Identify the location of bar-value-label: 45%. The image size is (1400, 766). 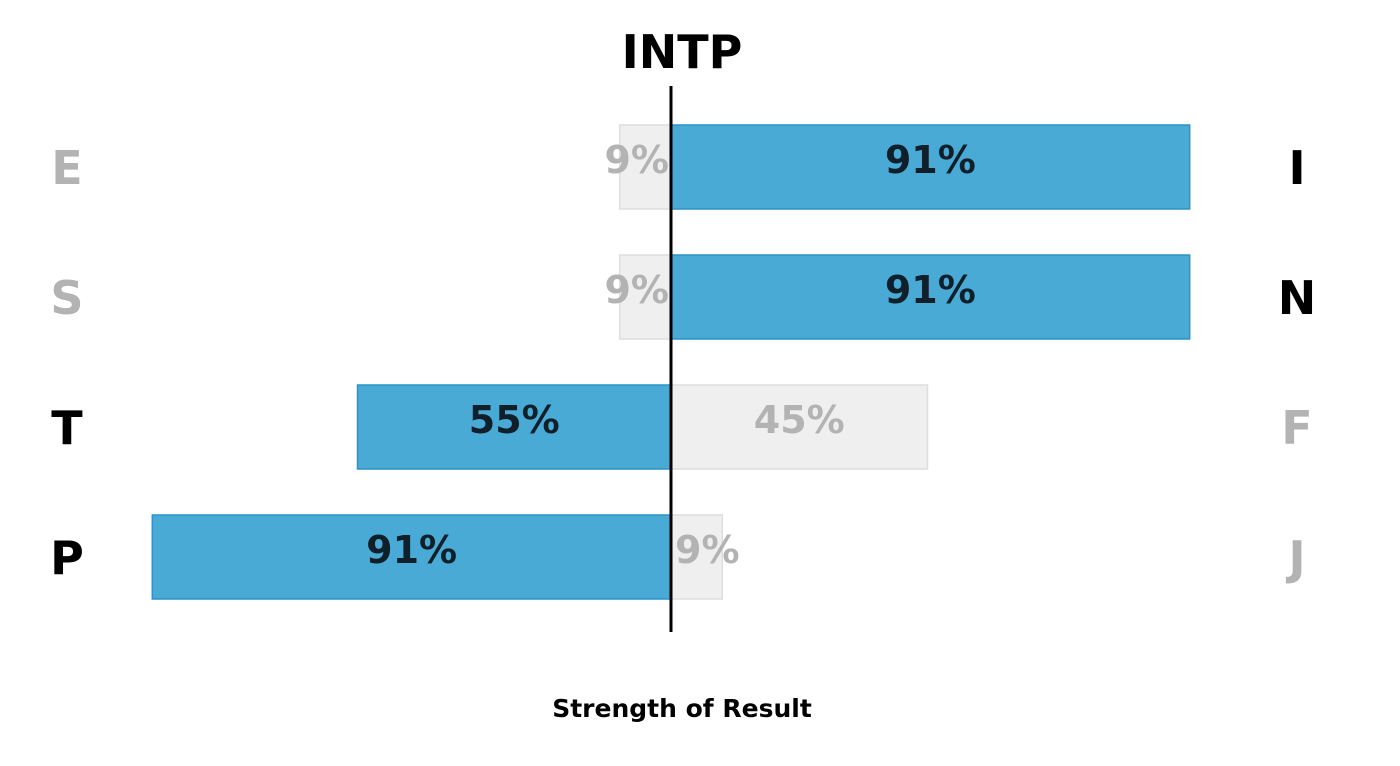
(799, 420).